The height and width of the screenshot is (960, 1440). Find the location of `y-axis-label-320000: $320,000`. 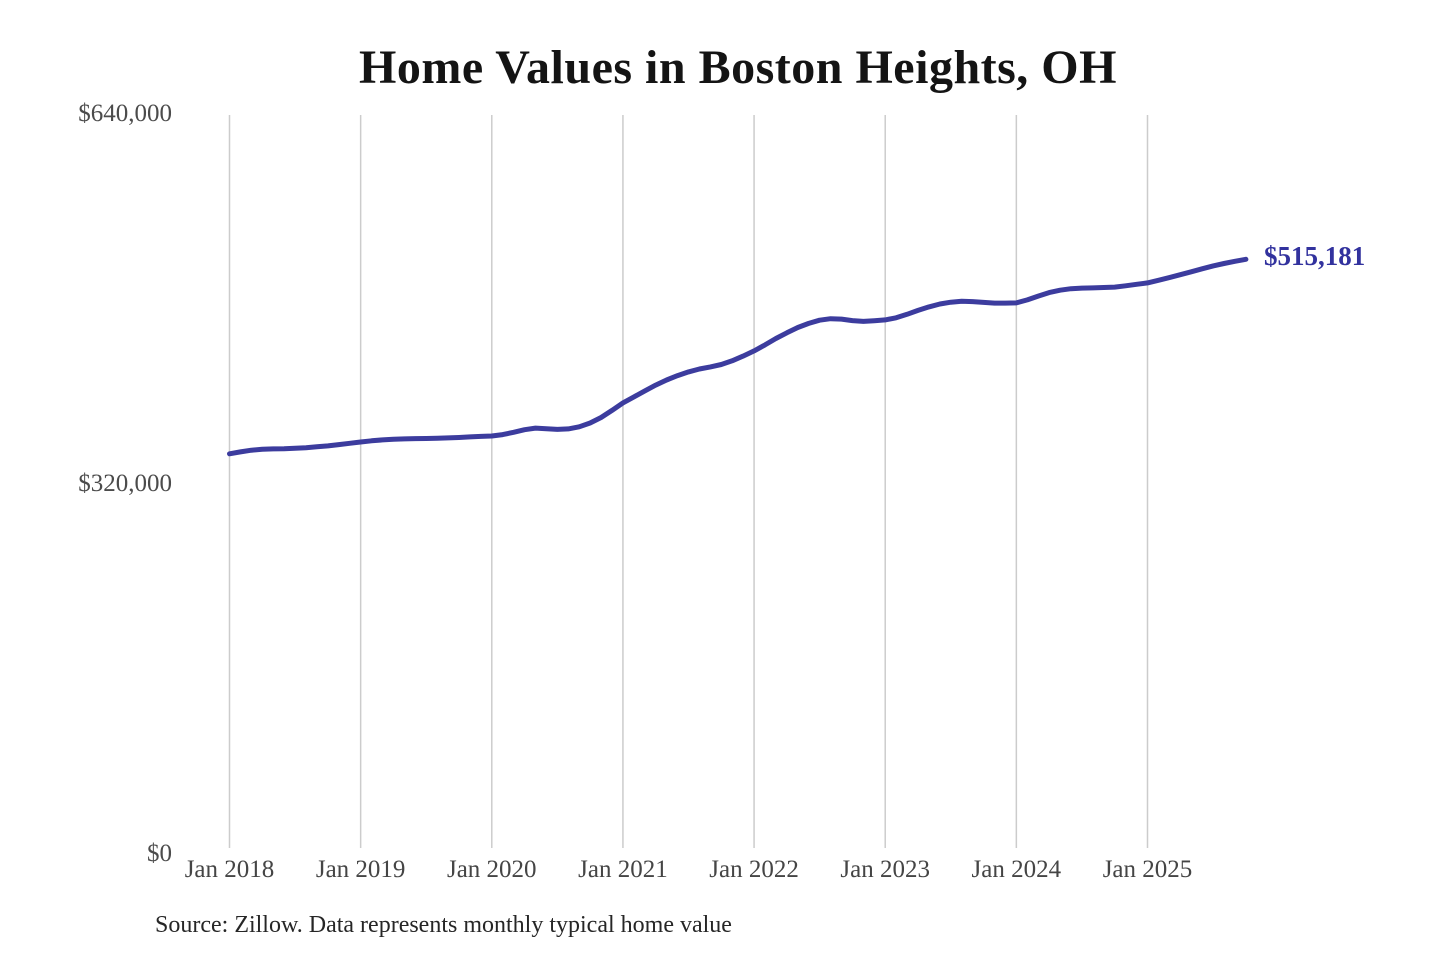

y-axis-label-320000: $320,000 is located at coordinates (125, 483).